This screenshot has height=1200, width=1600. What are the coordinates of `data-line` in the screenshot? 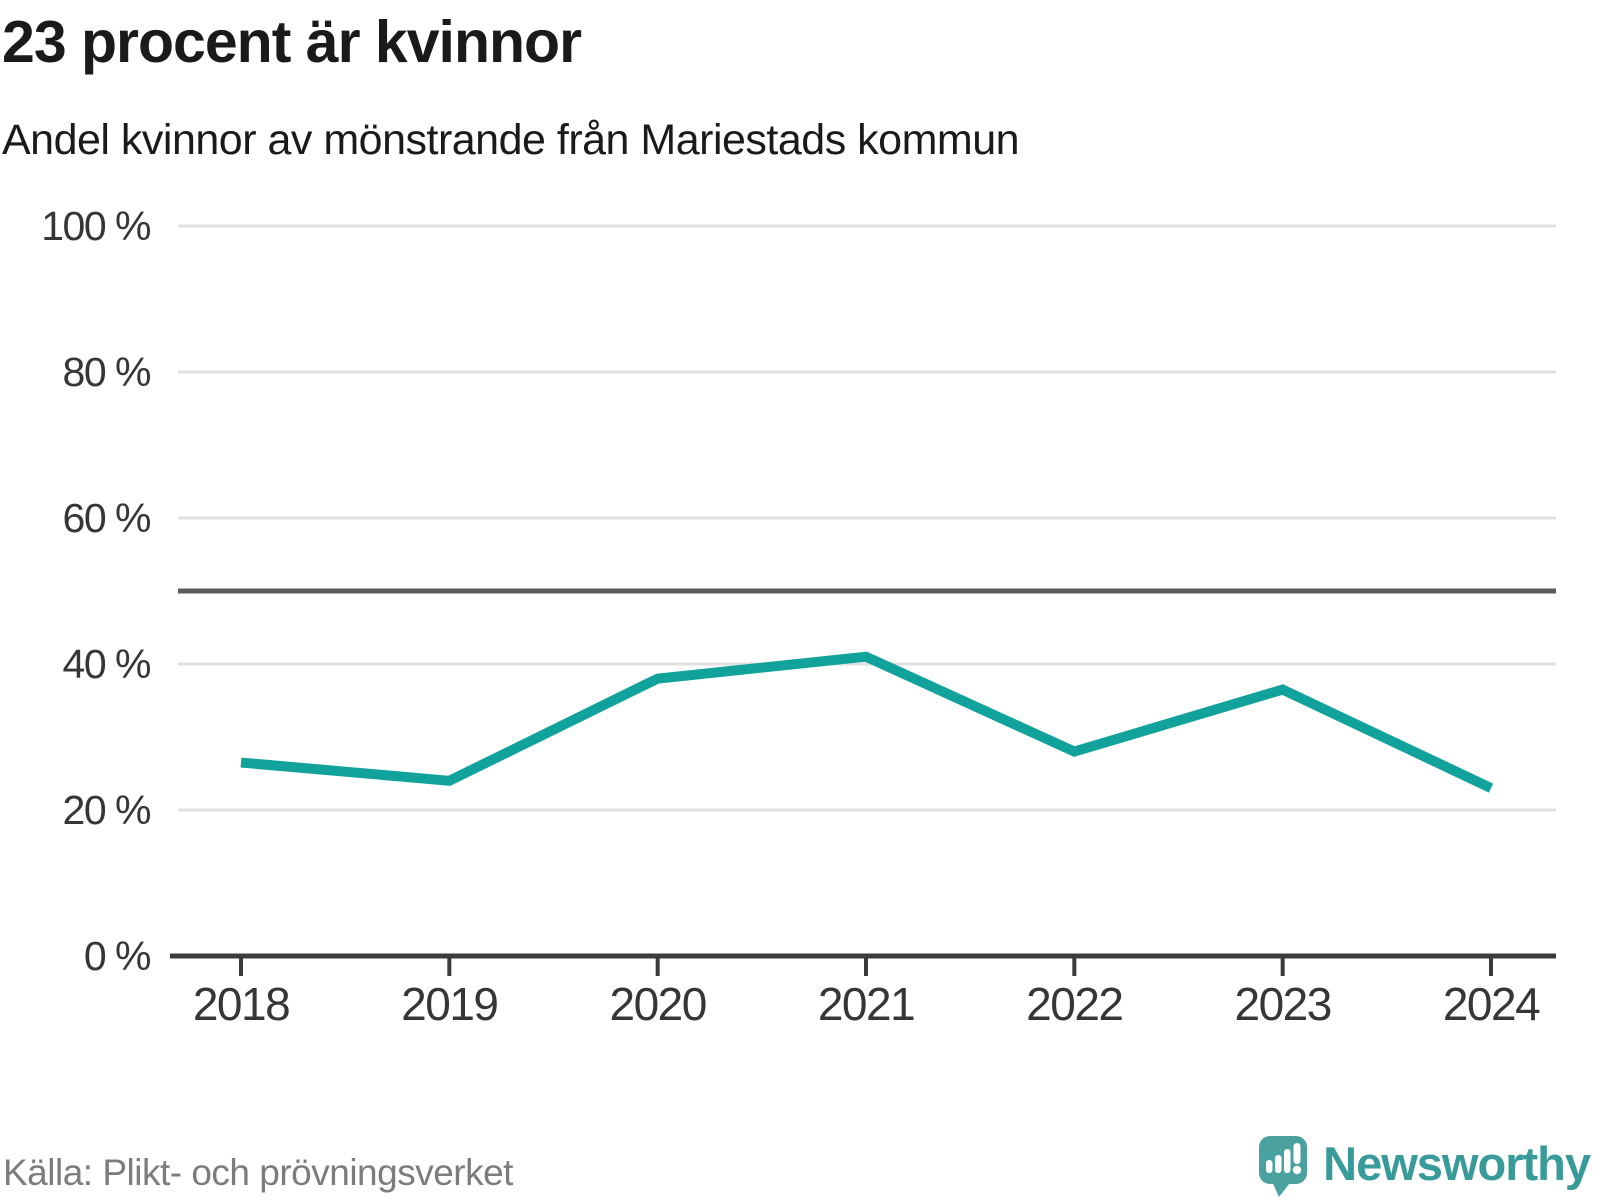 It's located at (867, 722).